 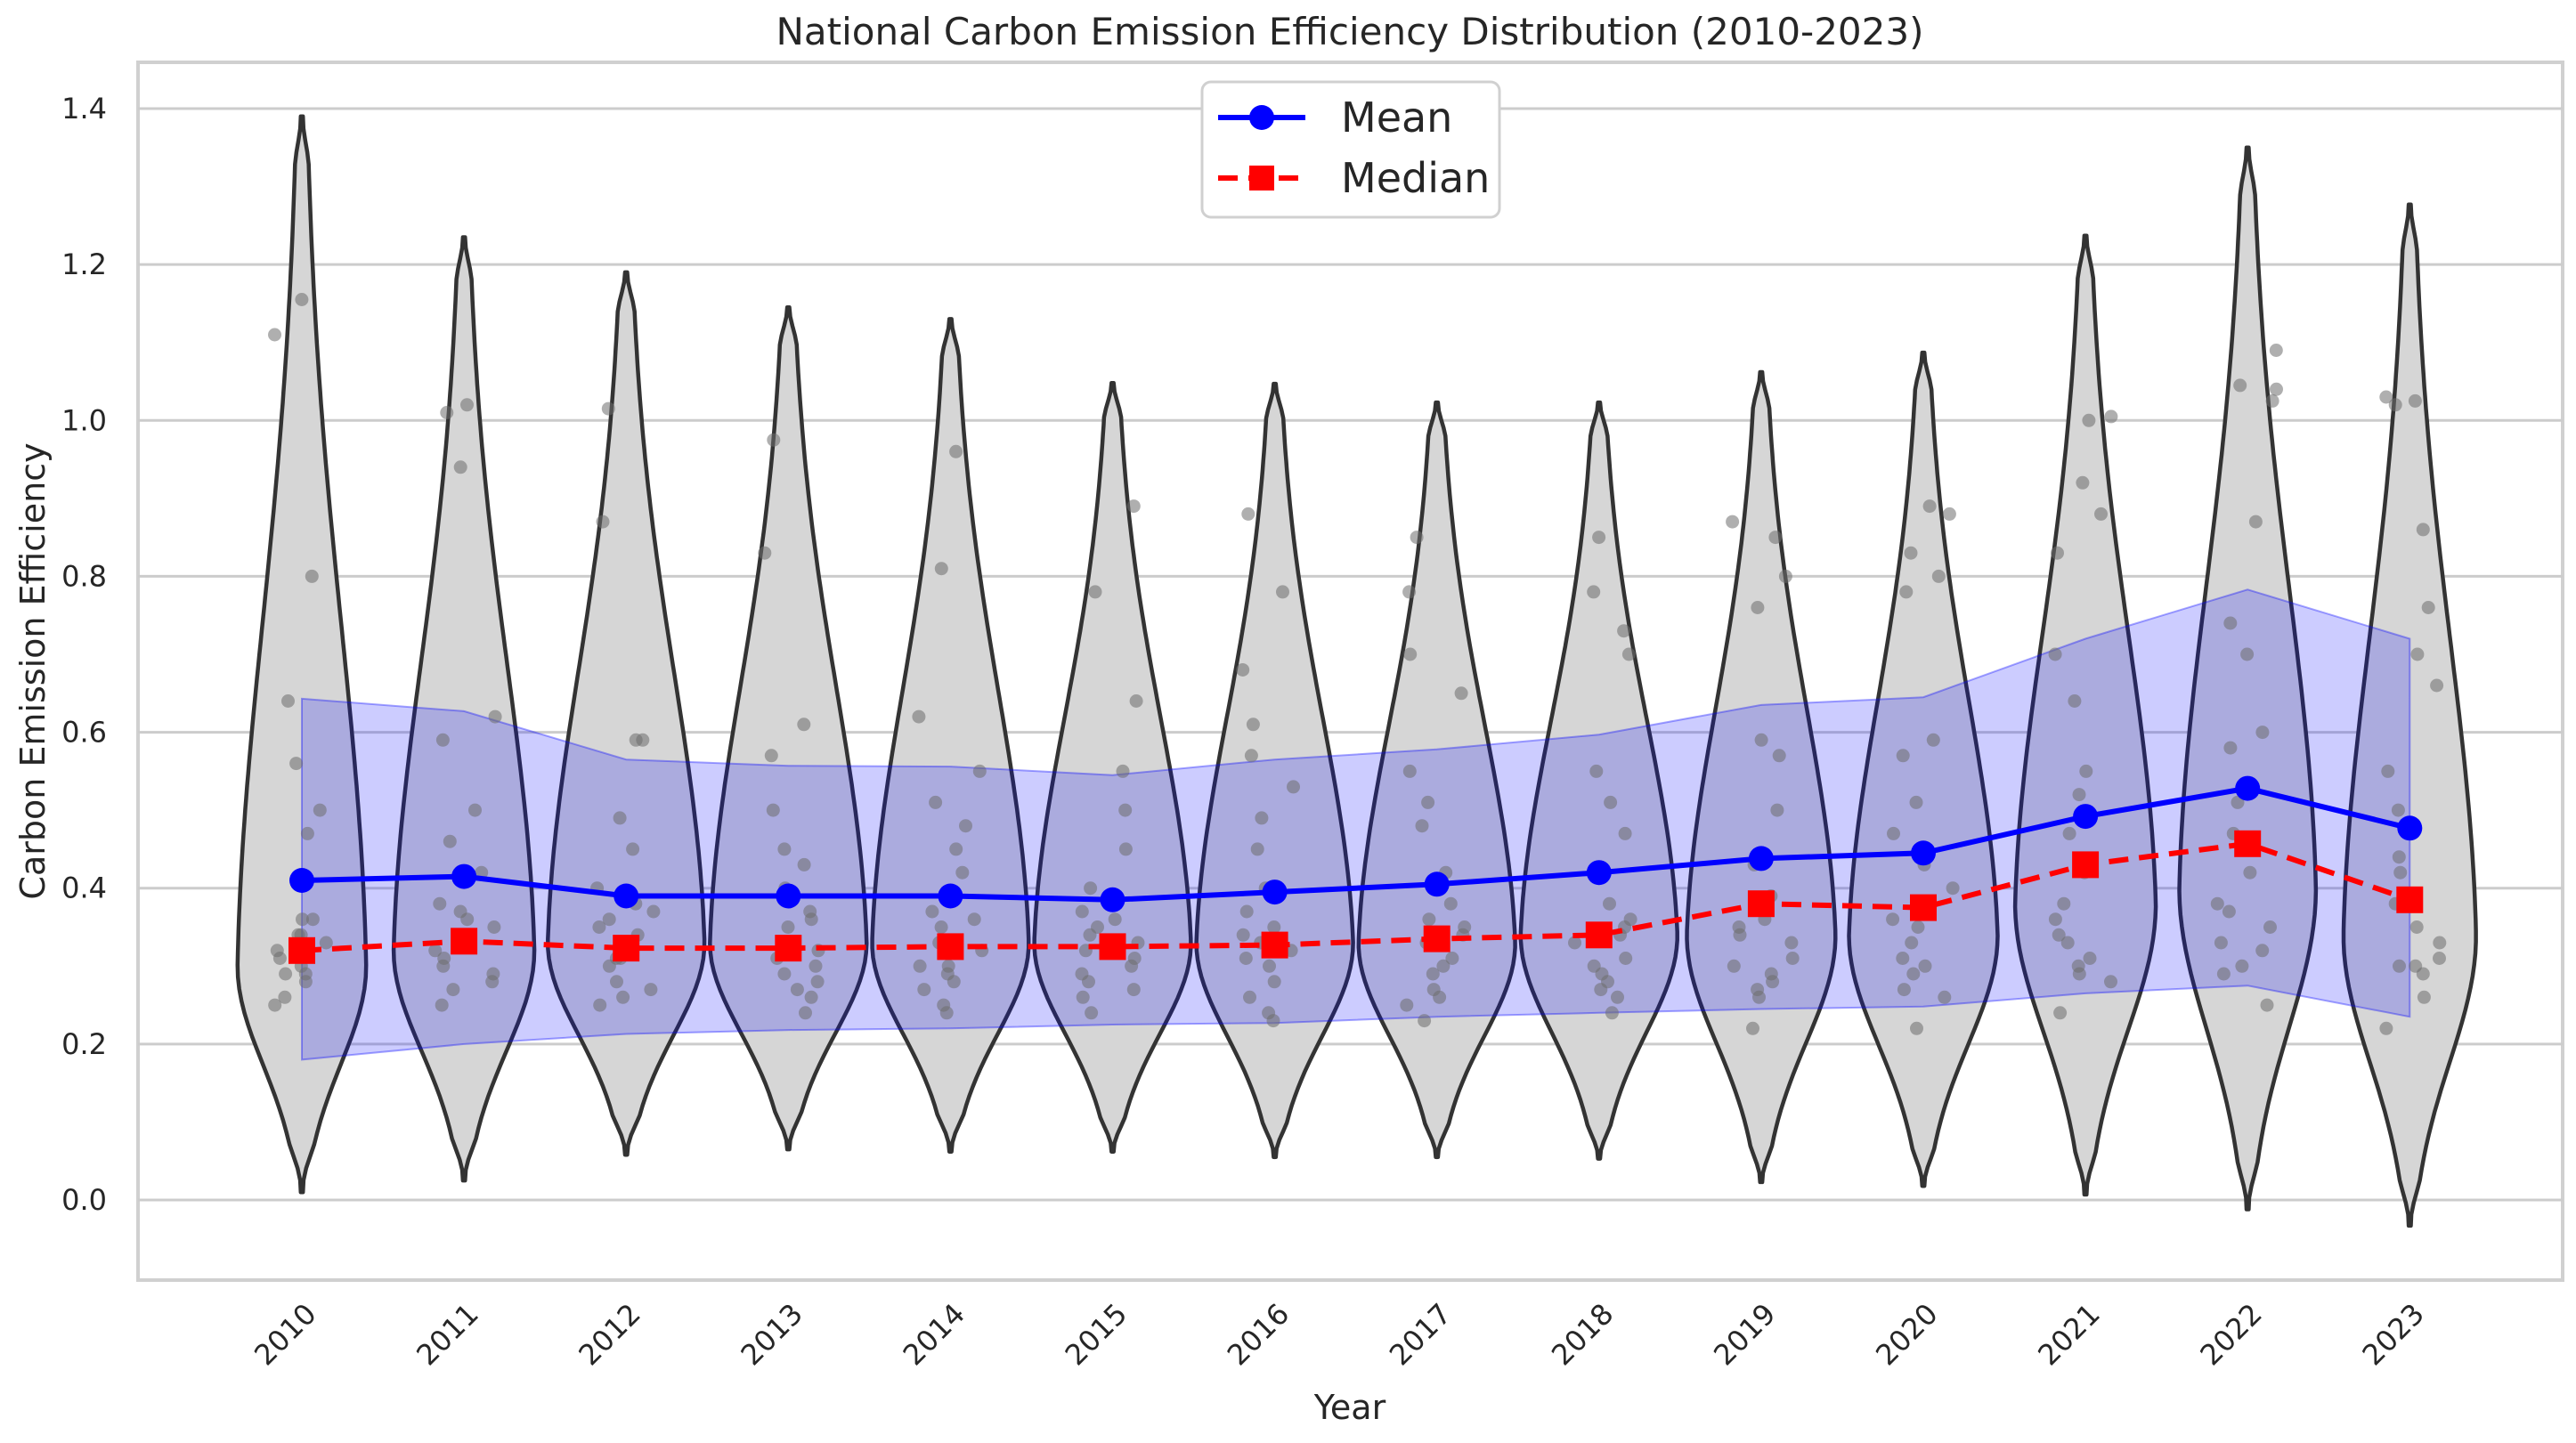 I want to click on x-tick-label: 2016, so click(x=1258, y=1334).